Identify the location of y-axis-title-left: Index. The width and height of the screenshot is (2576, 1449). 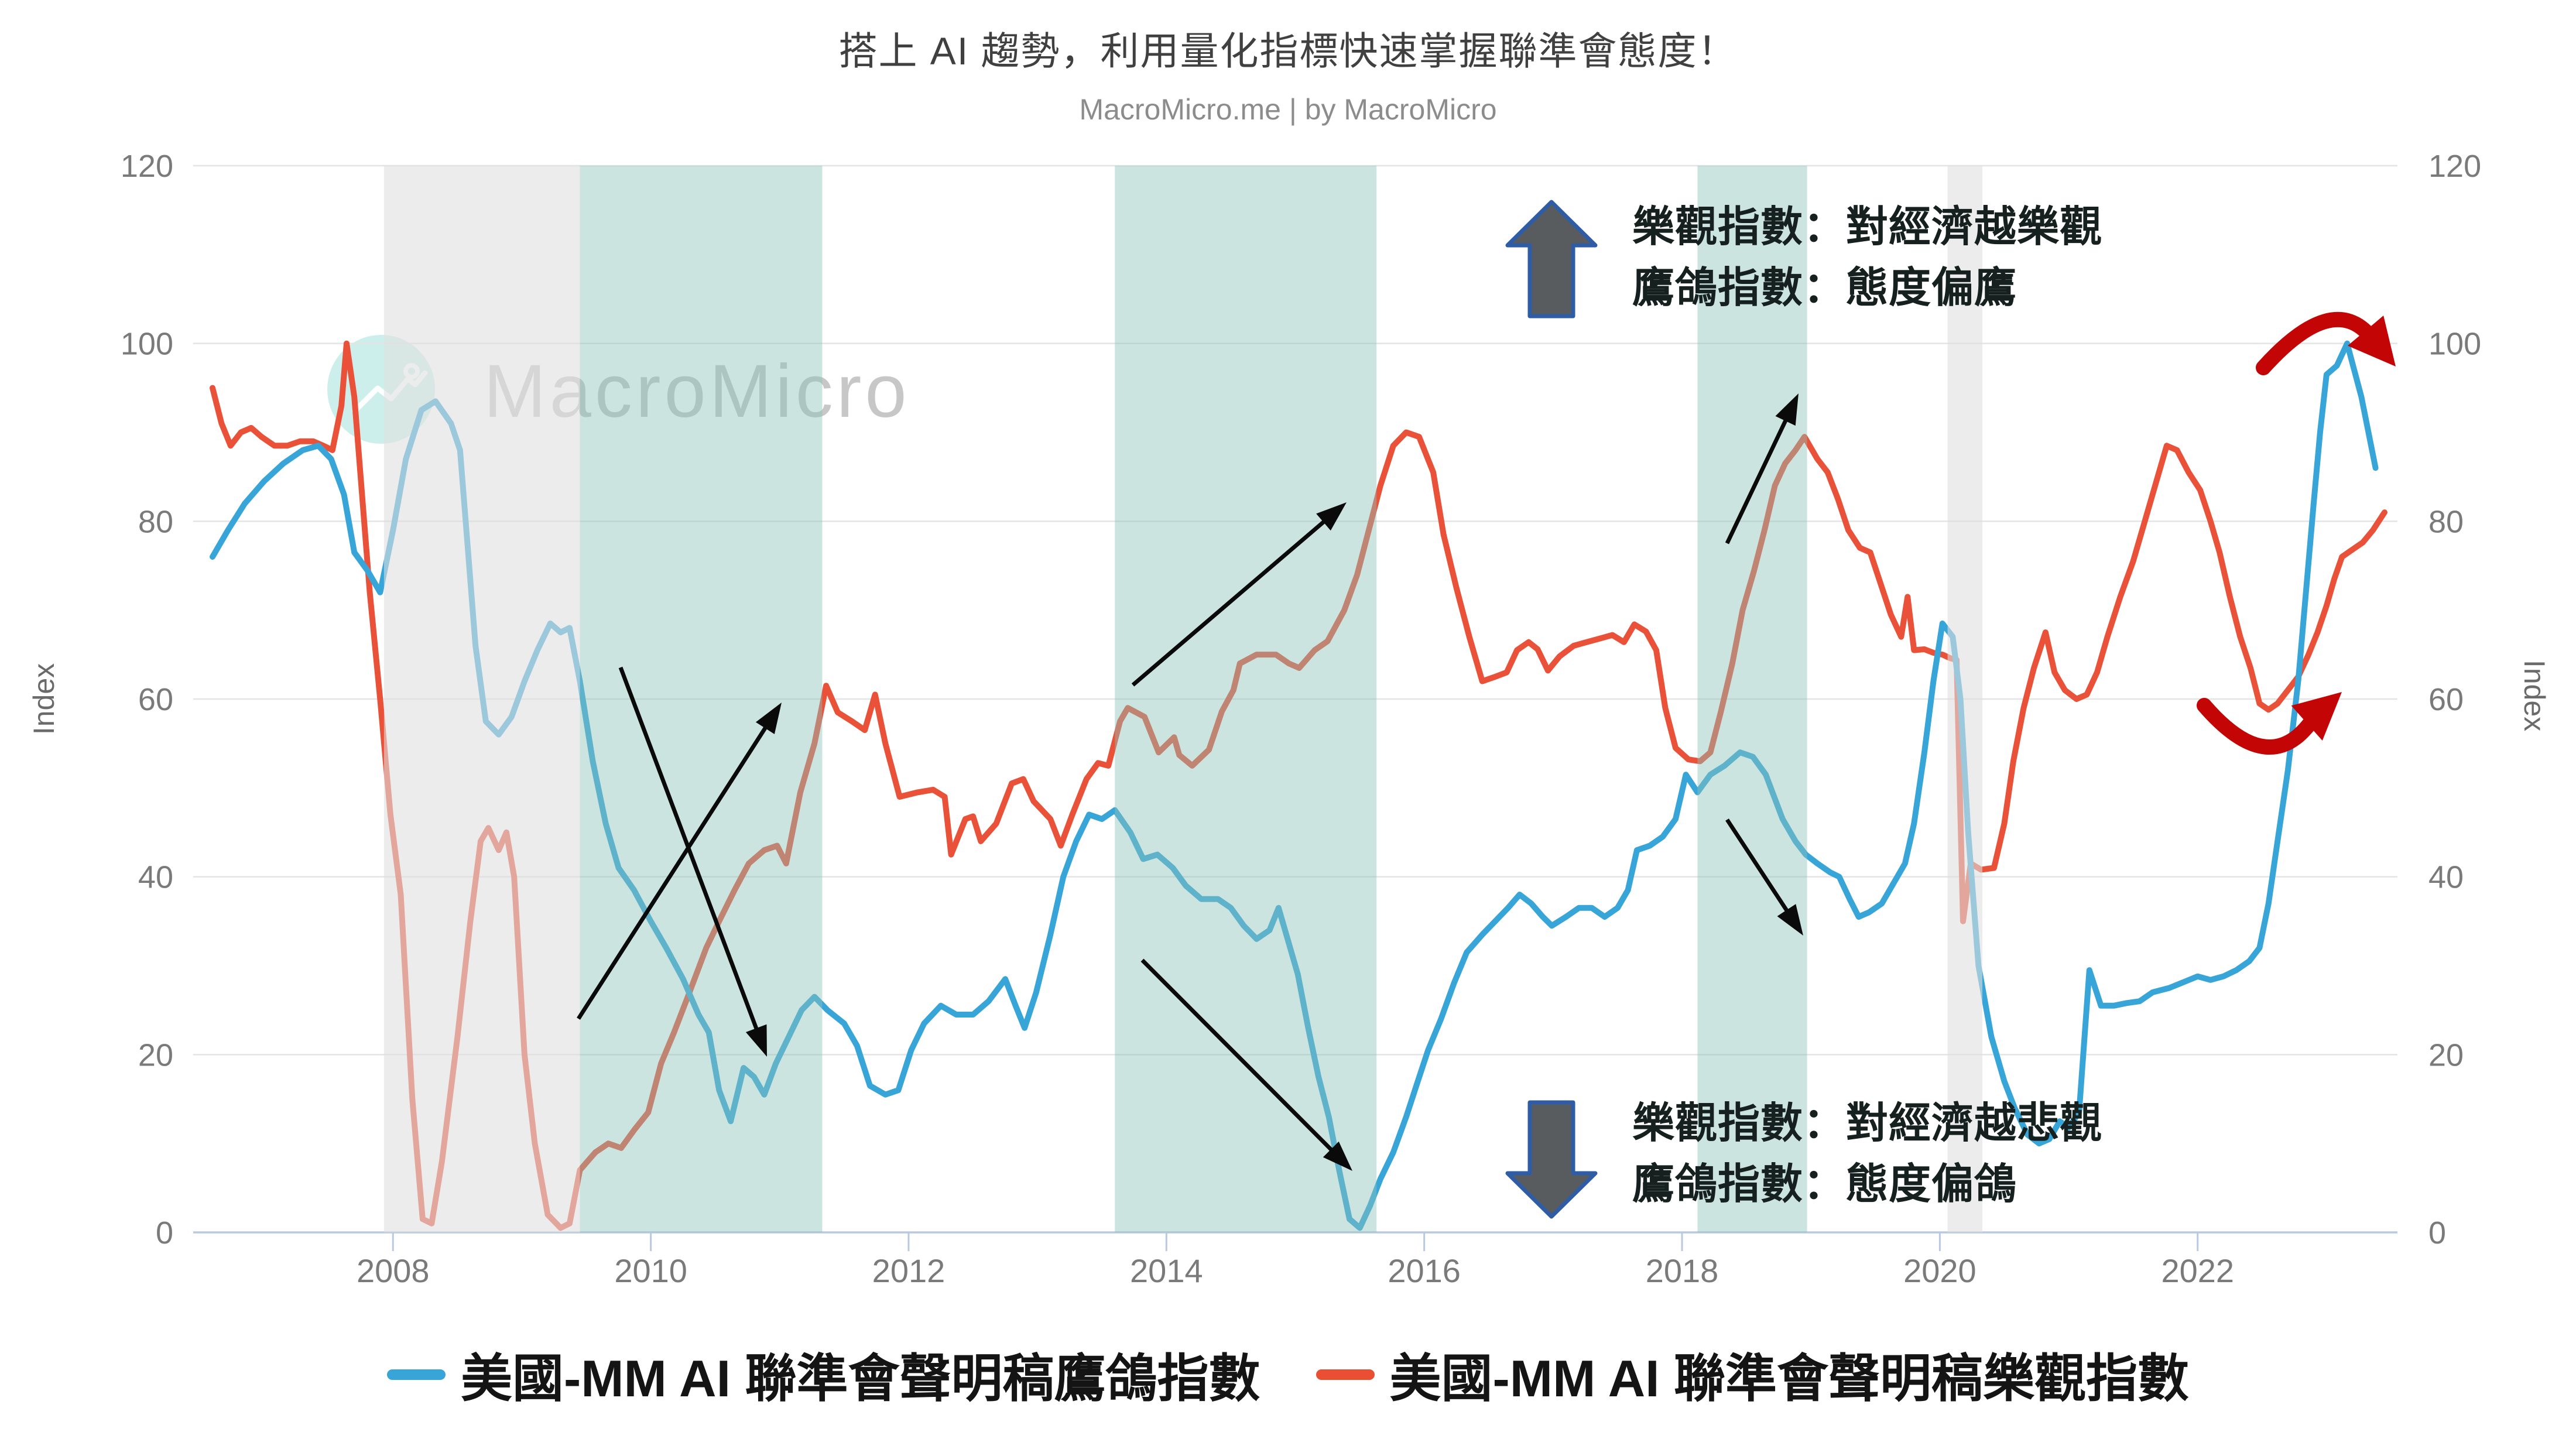
(44, 699).